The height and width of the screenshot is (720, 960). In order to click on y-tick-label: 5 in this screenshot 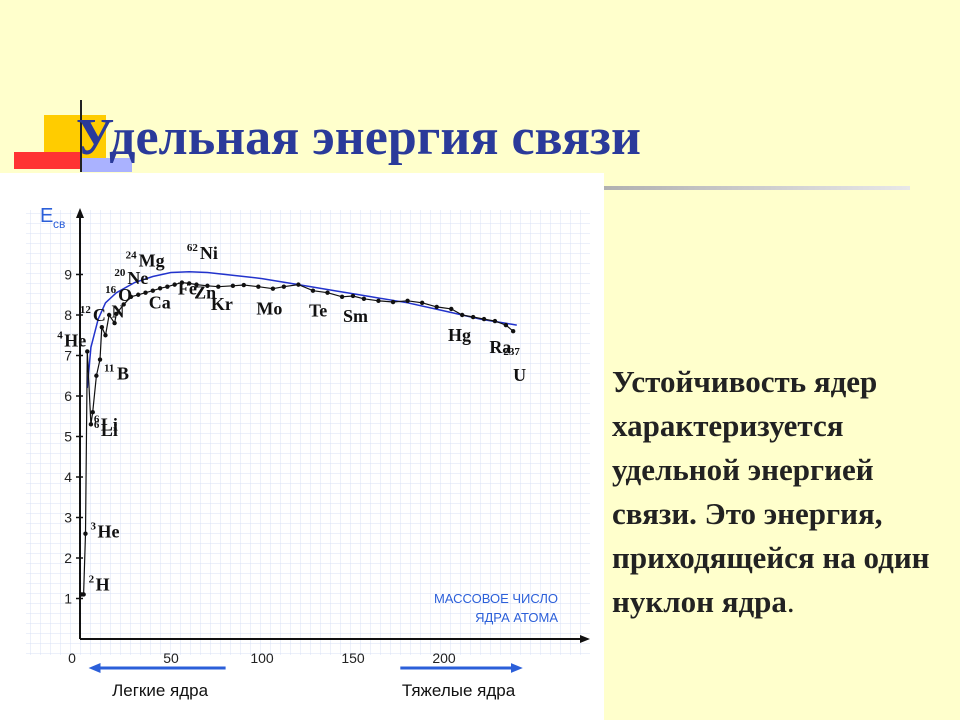, I will do `click(68, 437)`.